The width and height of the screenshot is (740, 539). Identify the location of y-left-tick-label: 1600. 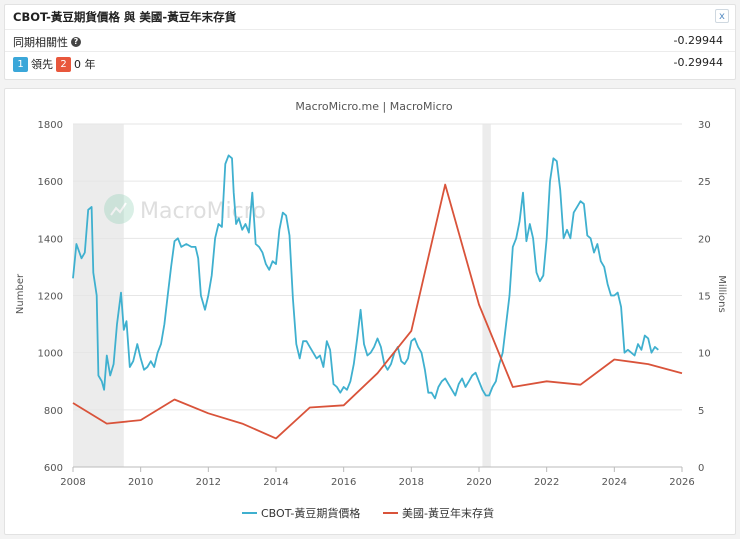
(50, 182).